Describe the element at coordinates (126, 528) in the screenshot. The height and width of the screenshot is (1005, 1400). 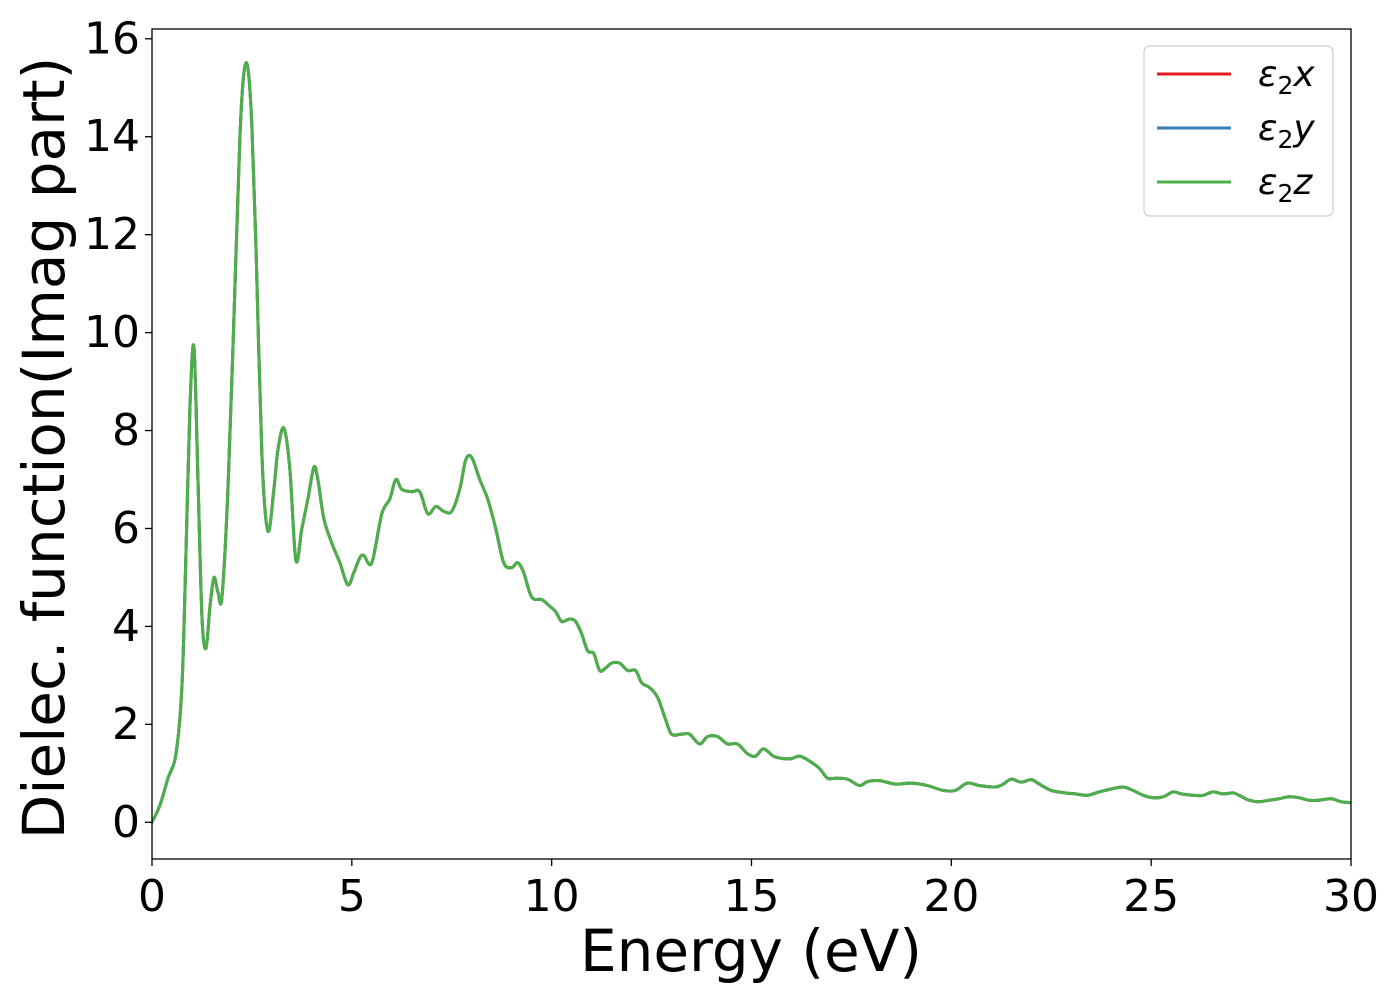
I see `y-tick-label: 6` at that location.